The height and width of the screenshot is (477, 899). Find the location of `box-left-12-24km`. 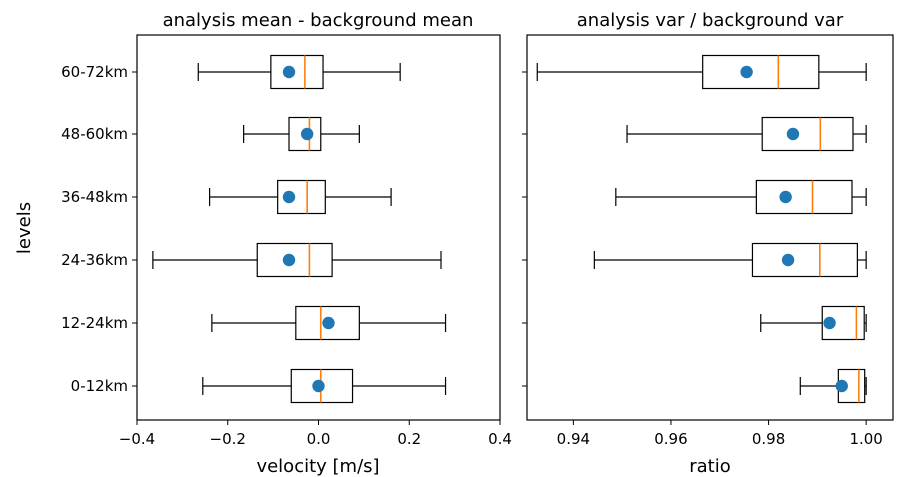

box-left-12-24km is located at coordinates (329, 323).